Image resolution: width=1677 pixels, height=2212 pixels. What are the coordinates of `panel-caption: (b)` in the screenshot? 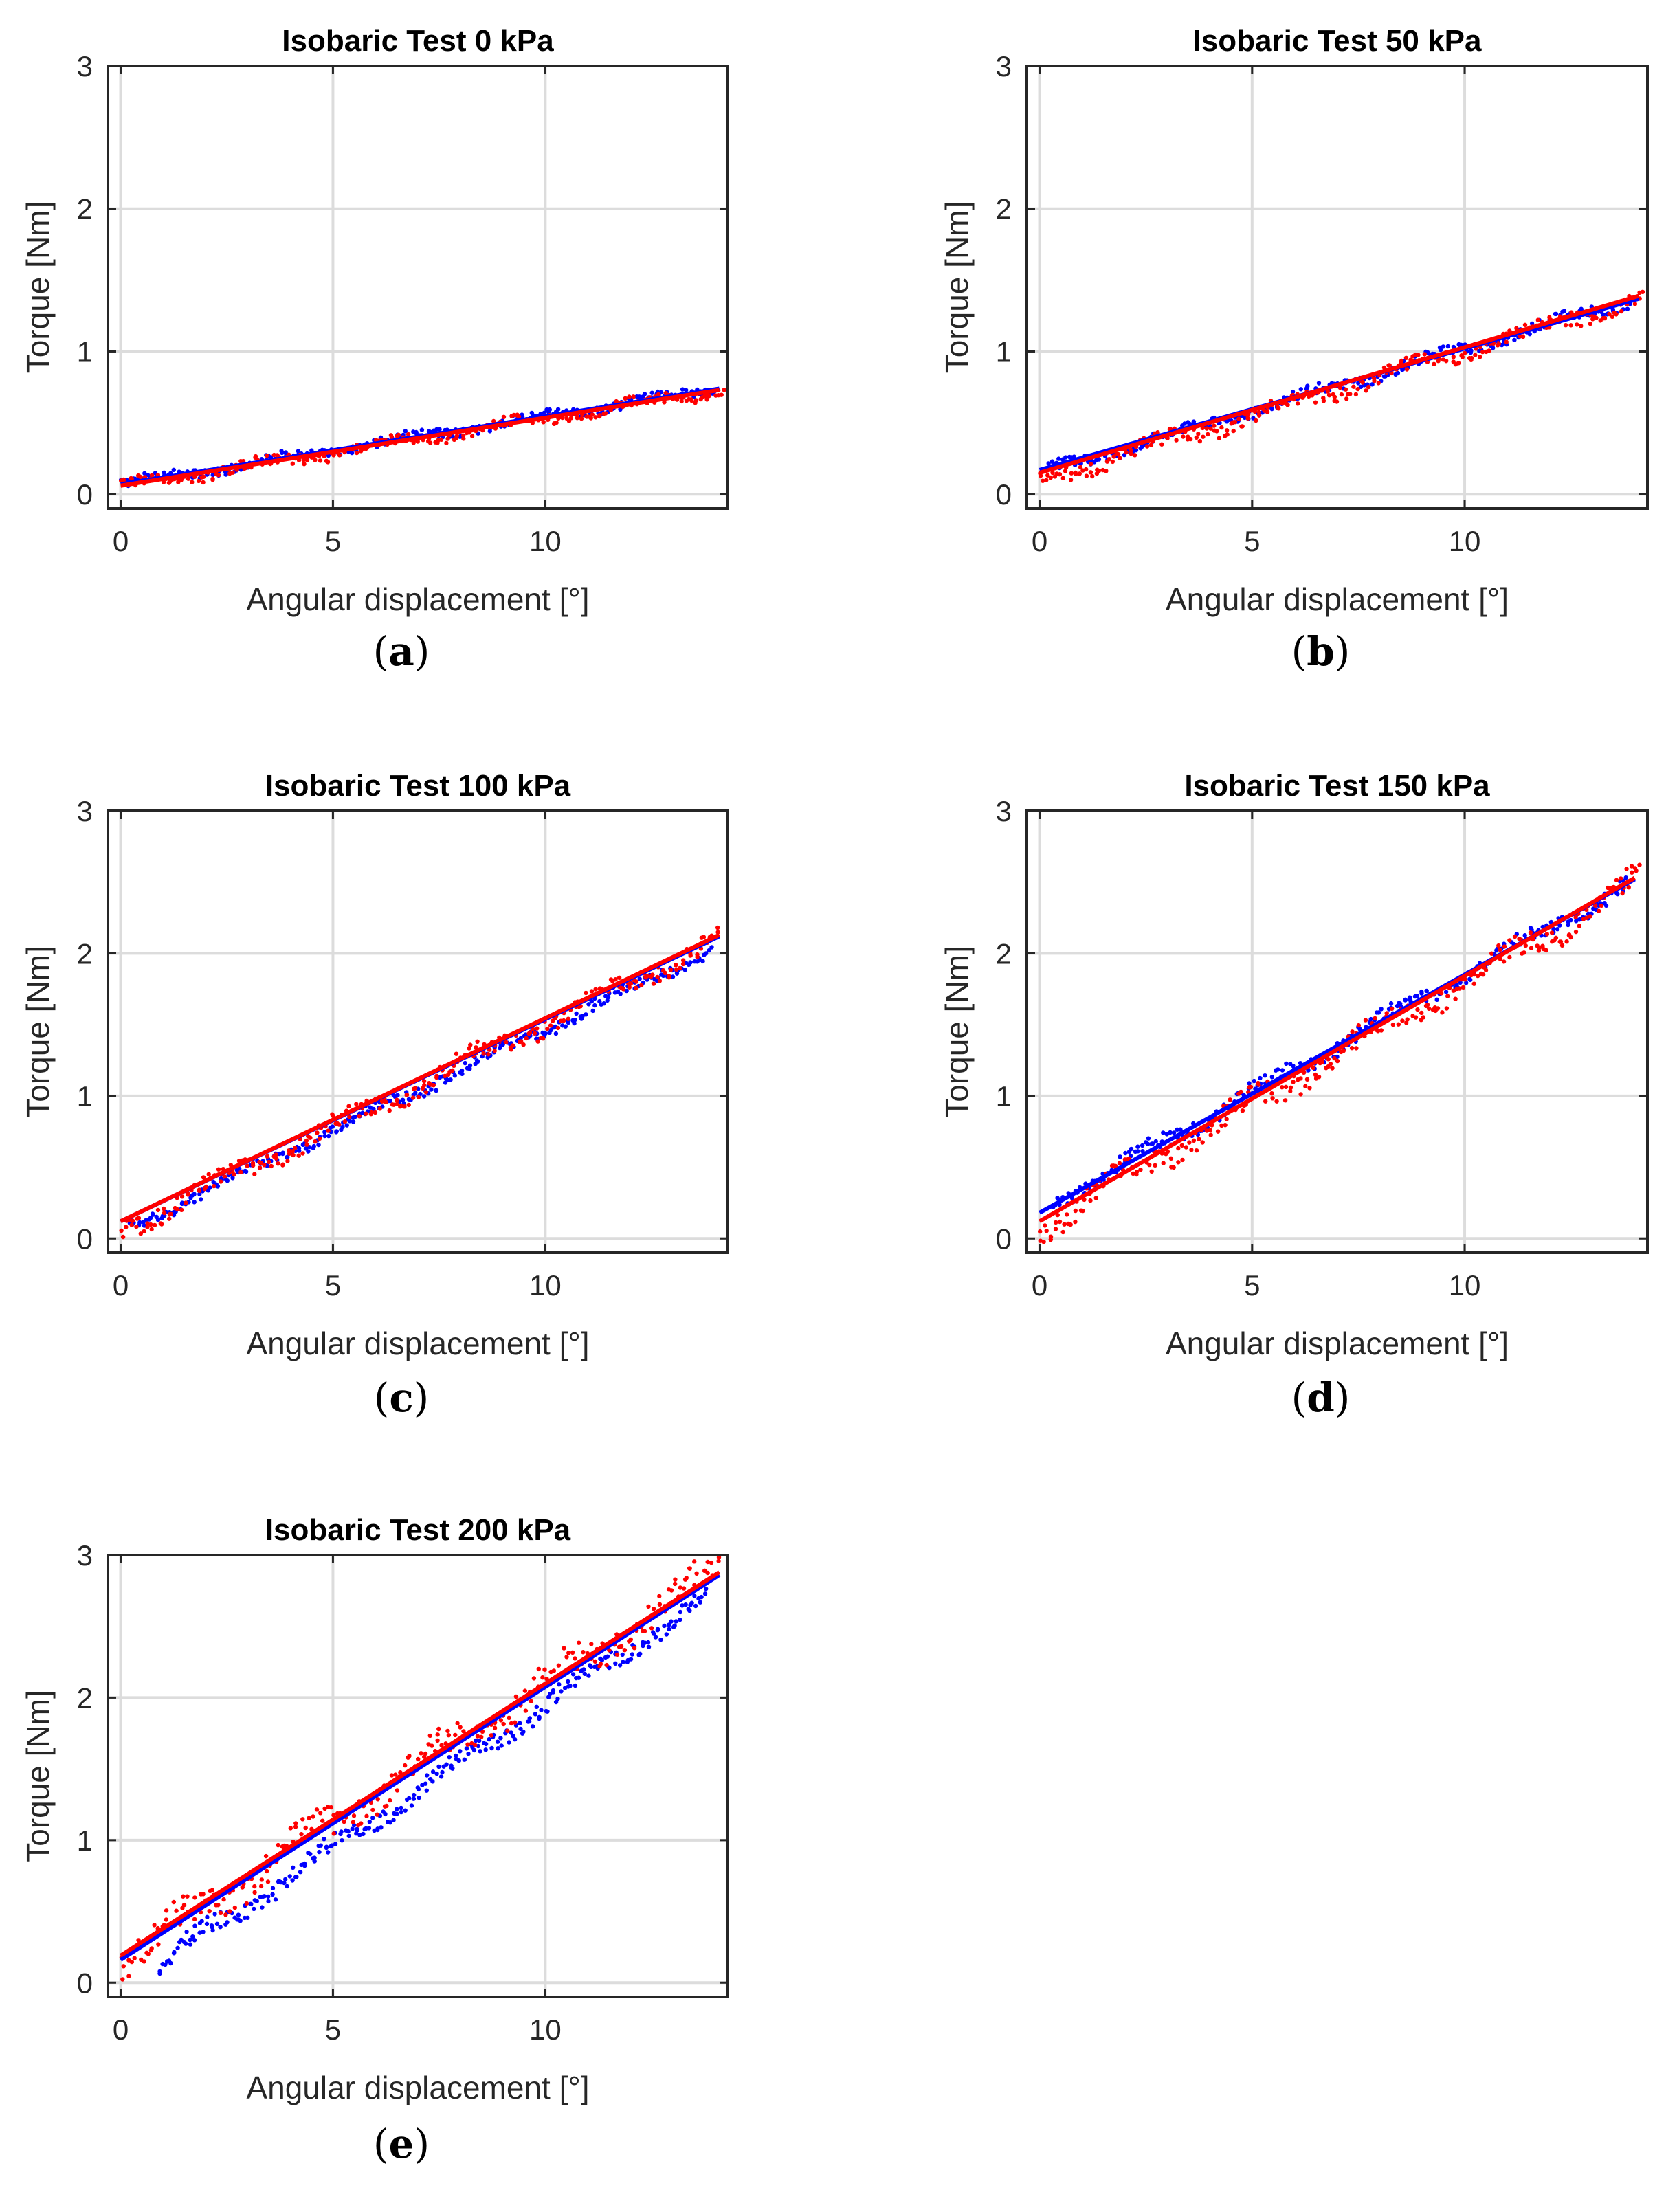 It's located at (1321, 651).